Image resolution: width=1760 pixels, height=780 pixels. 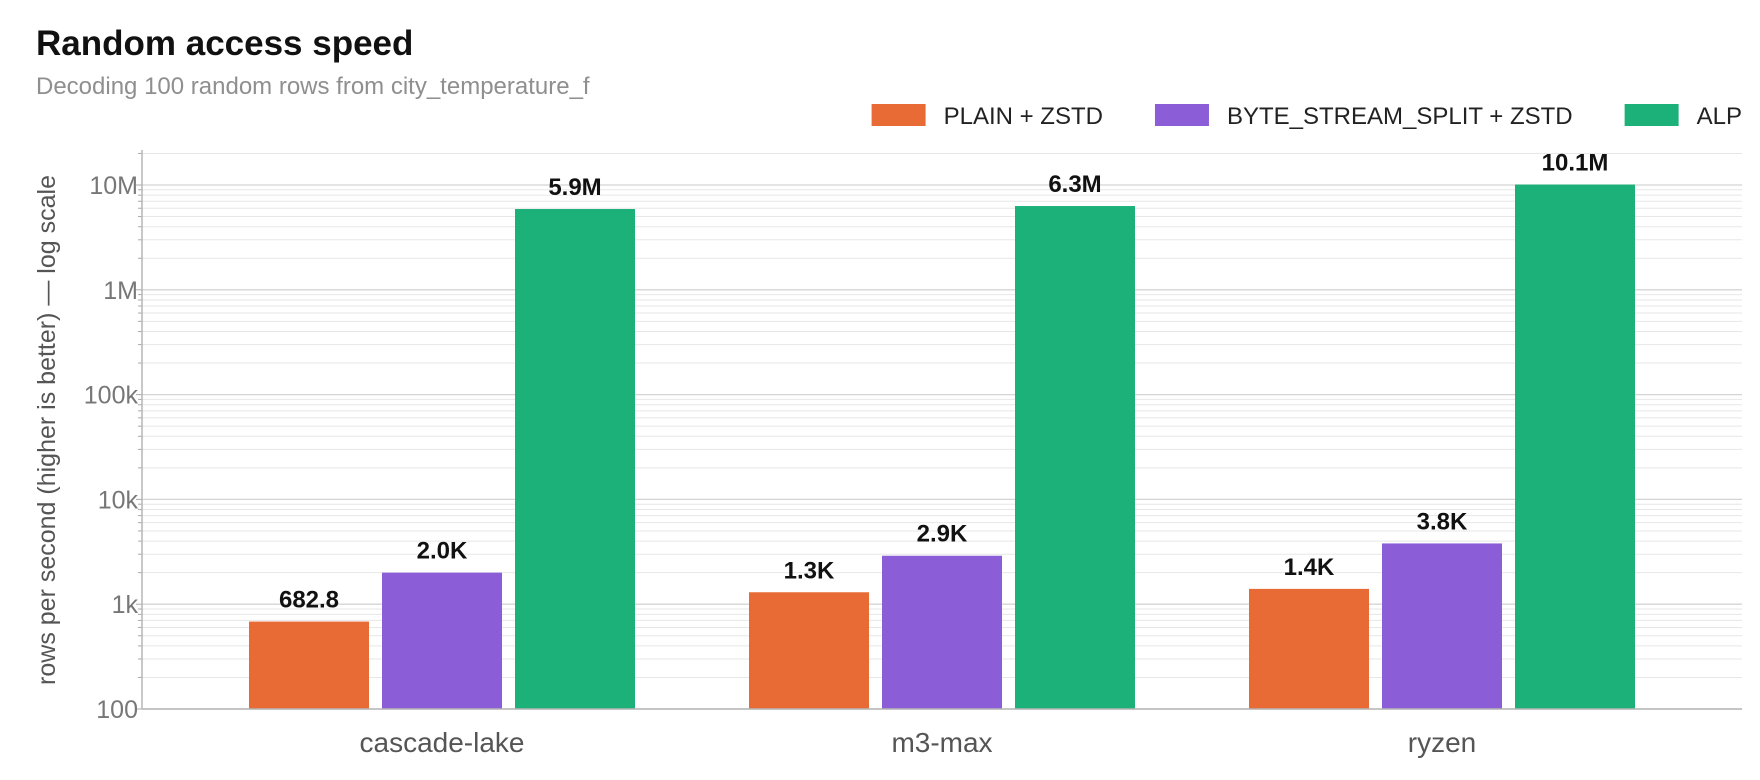 What do you see at coordinates (442, 551) in the screenshot?
I see `data-label: 2.0K` at bounding box center [442, 551].